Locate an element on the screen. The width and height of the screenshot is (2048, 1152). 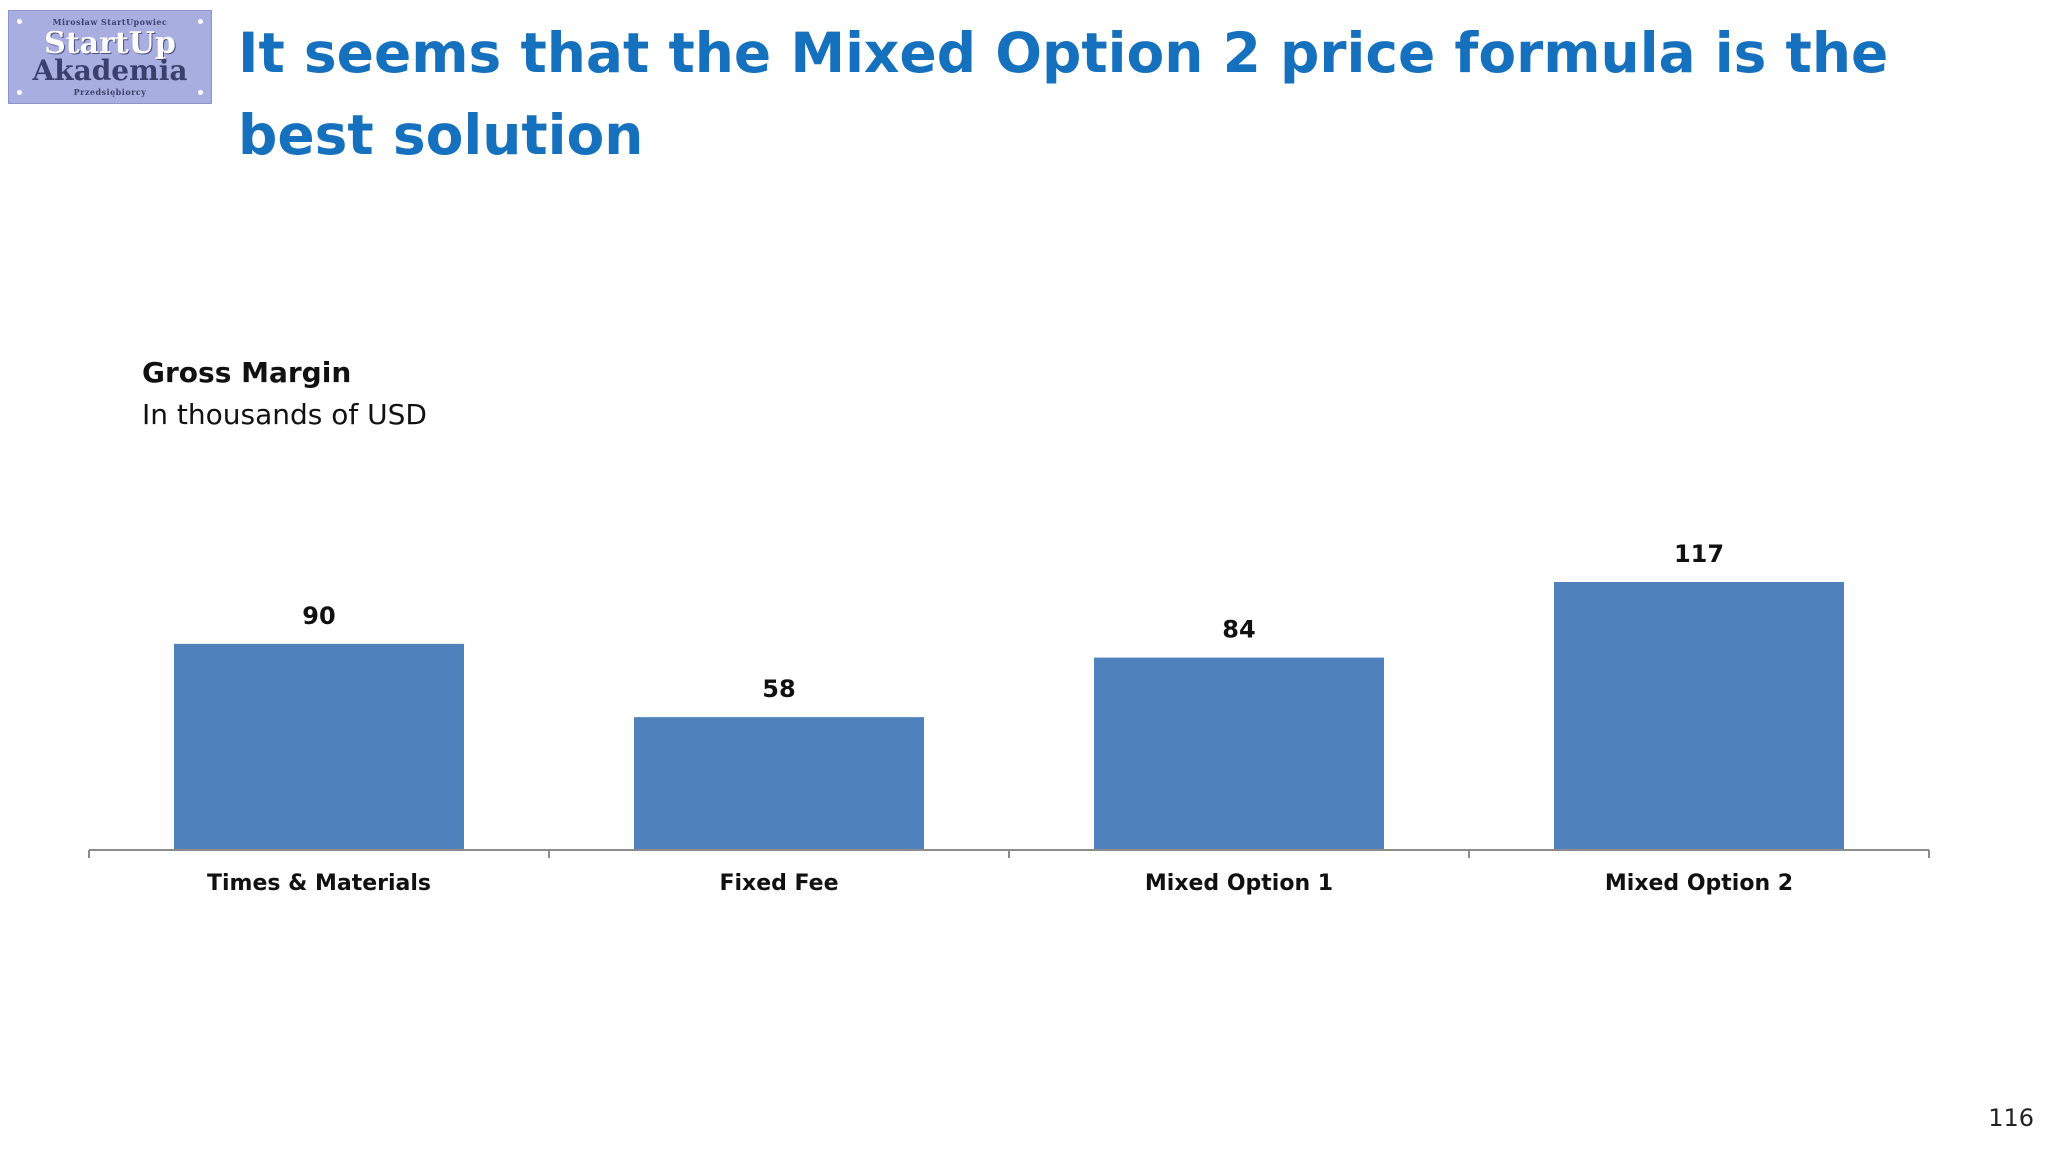
chart-title: Gross Margin is located at coordinates (247, 372).